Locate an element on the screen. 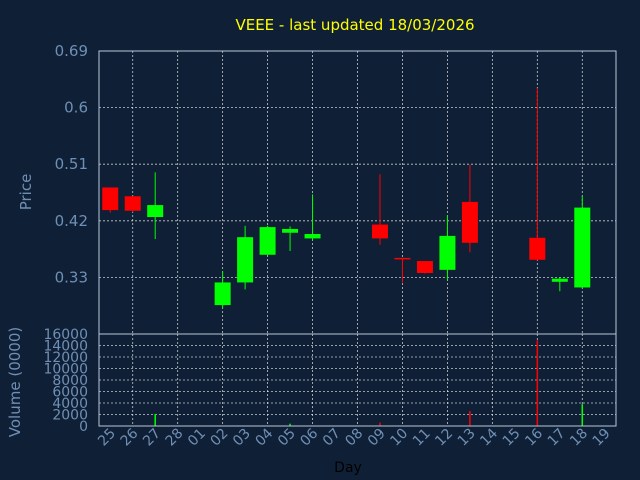  volume-y-tick-label: 14000 is located at coordinates (65, 347).